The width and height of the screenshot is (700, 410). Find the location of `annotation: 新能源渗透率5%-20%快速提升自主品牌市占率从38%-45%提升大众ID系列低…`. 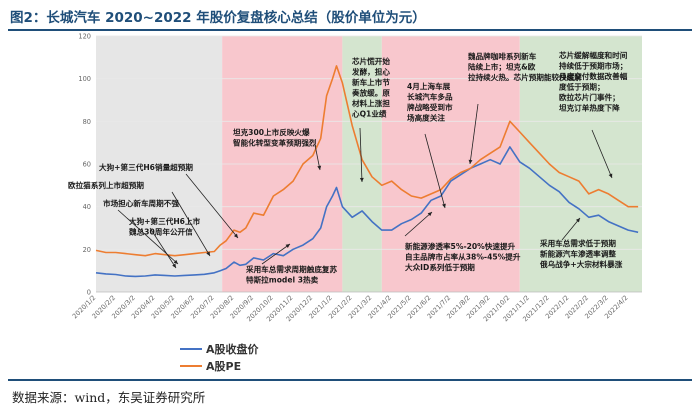

annotation: 新能源渗透率5%-20%快速提升自主品牌市占率从38%-45%提升大众ID系列低… is located at coordinates (463, 256).